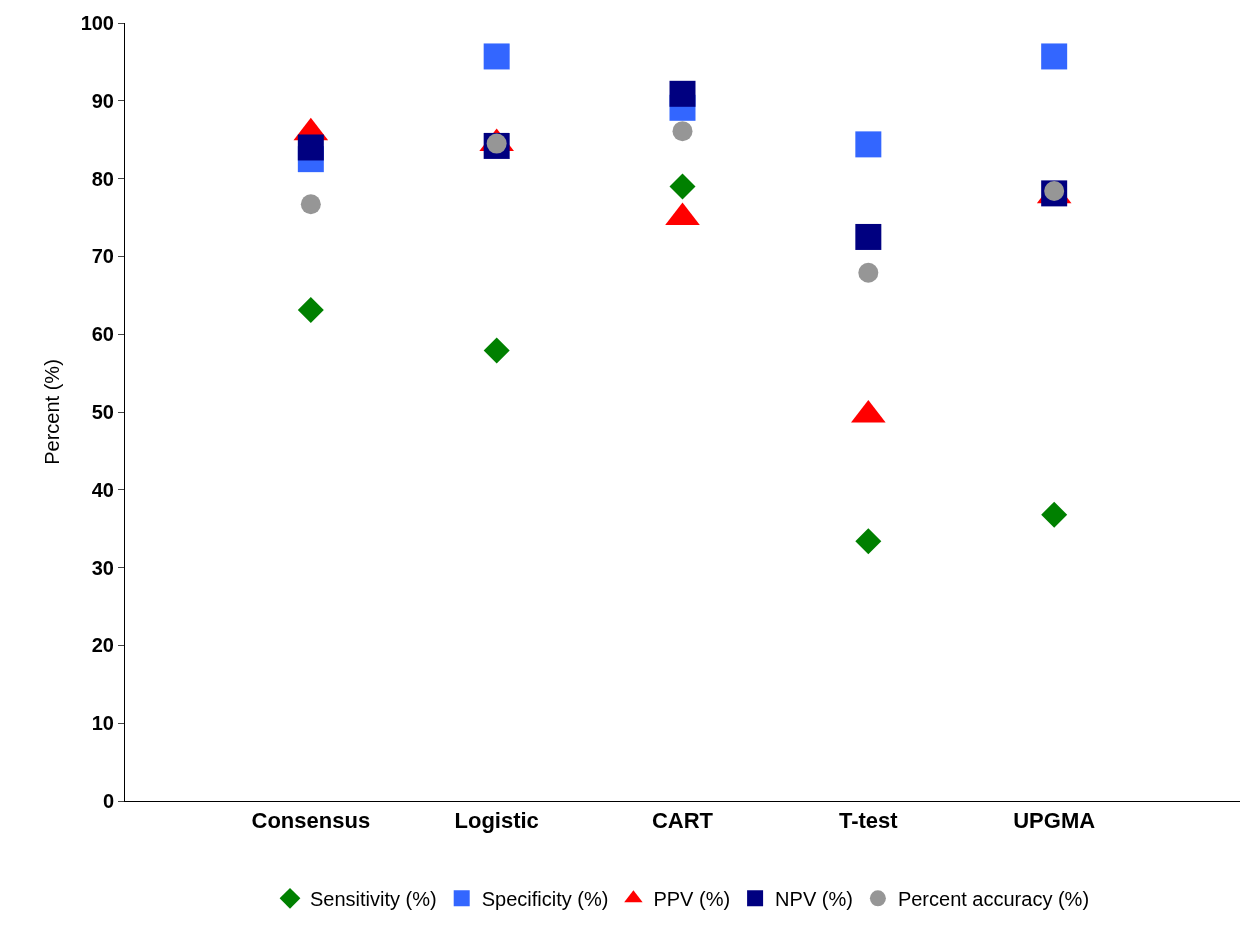 The image size is (1257, 930). I want to click on legend-label: Sensitivity (%), so click(373, 899).